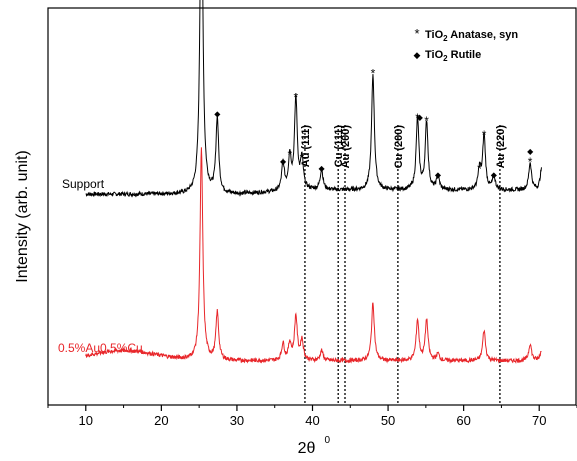 The image size is (577, 461). What do you see at coordinates (501, 147) in the screenshot?
I see `reference-line-label: Au (220)` at bounding box center [501, 147].